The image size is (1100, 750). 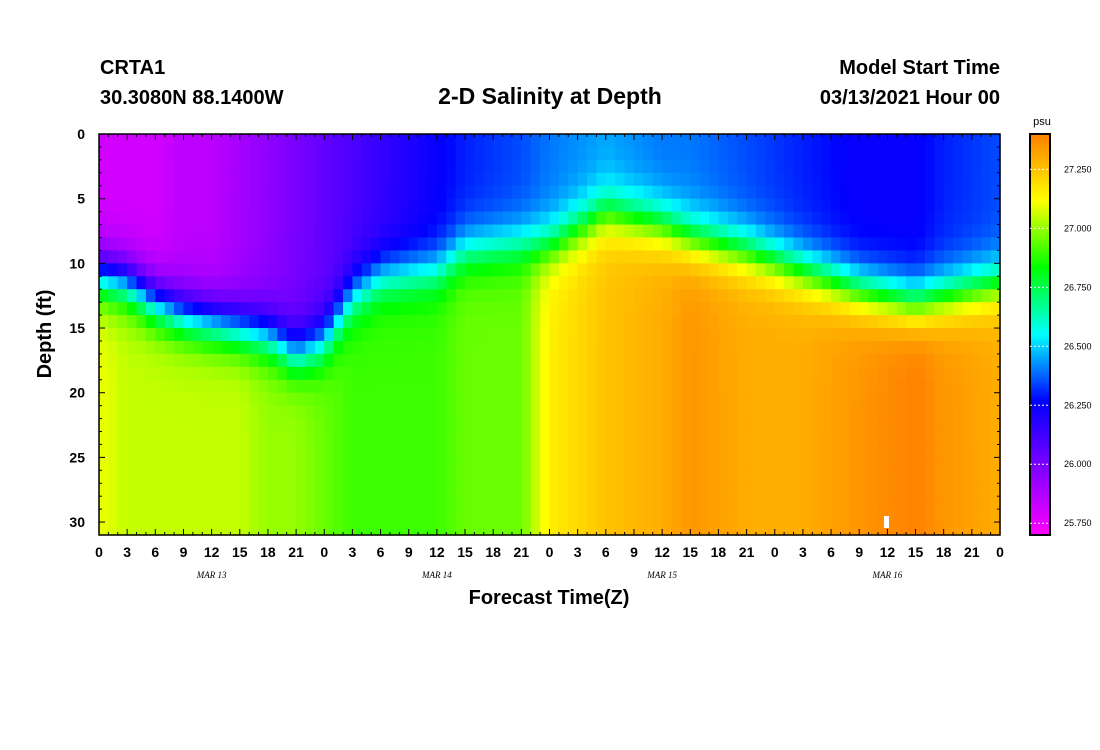 I want to click on x-tick-label: 3, so click(x=353, y=552).